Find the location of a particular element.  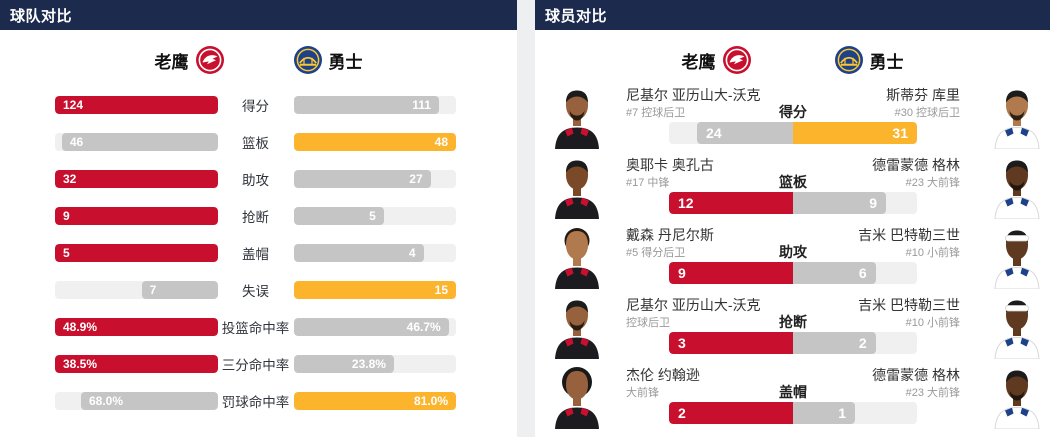

warriors-player-name: 斯蒂芬 库里 is located at coordinates (923, 95).